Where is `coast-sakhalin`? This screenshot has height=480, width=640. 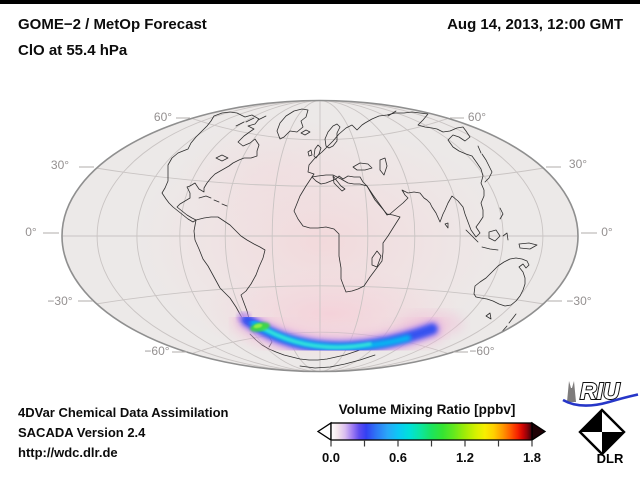
coast-sakhalin is located at coordinates (479, 149).